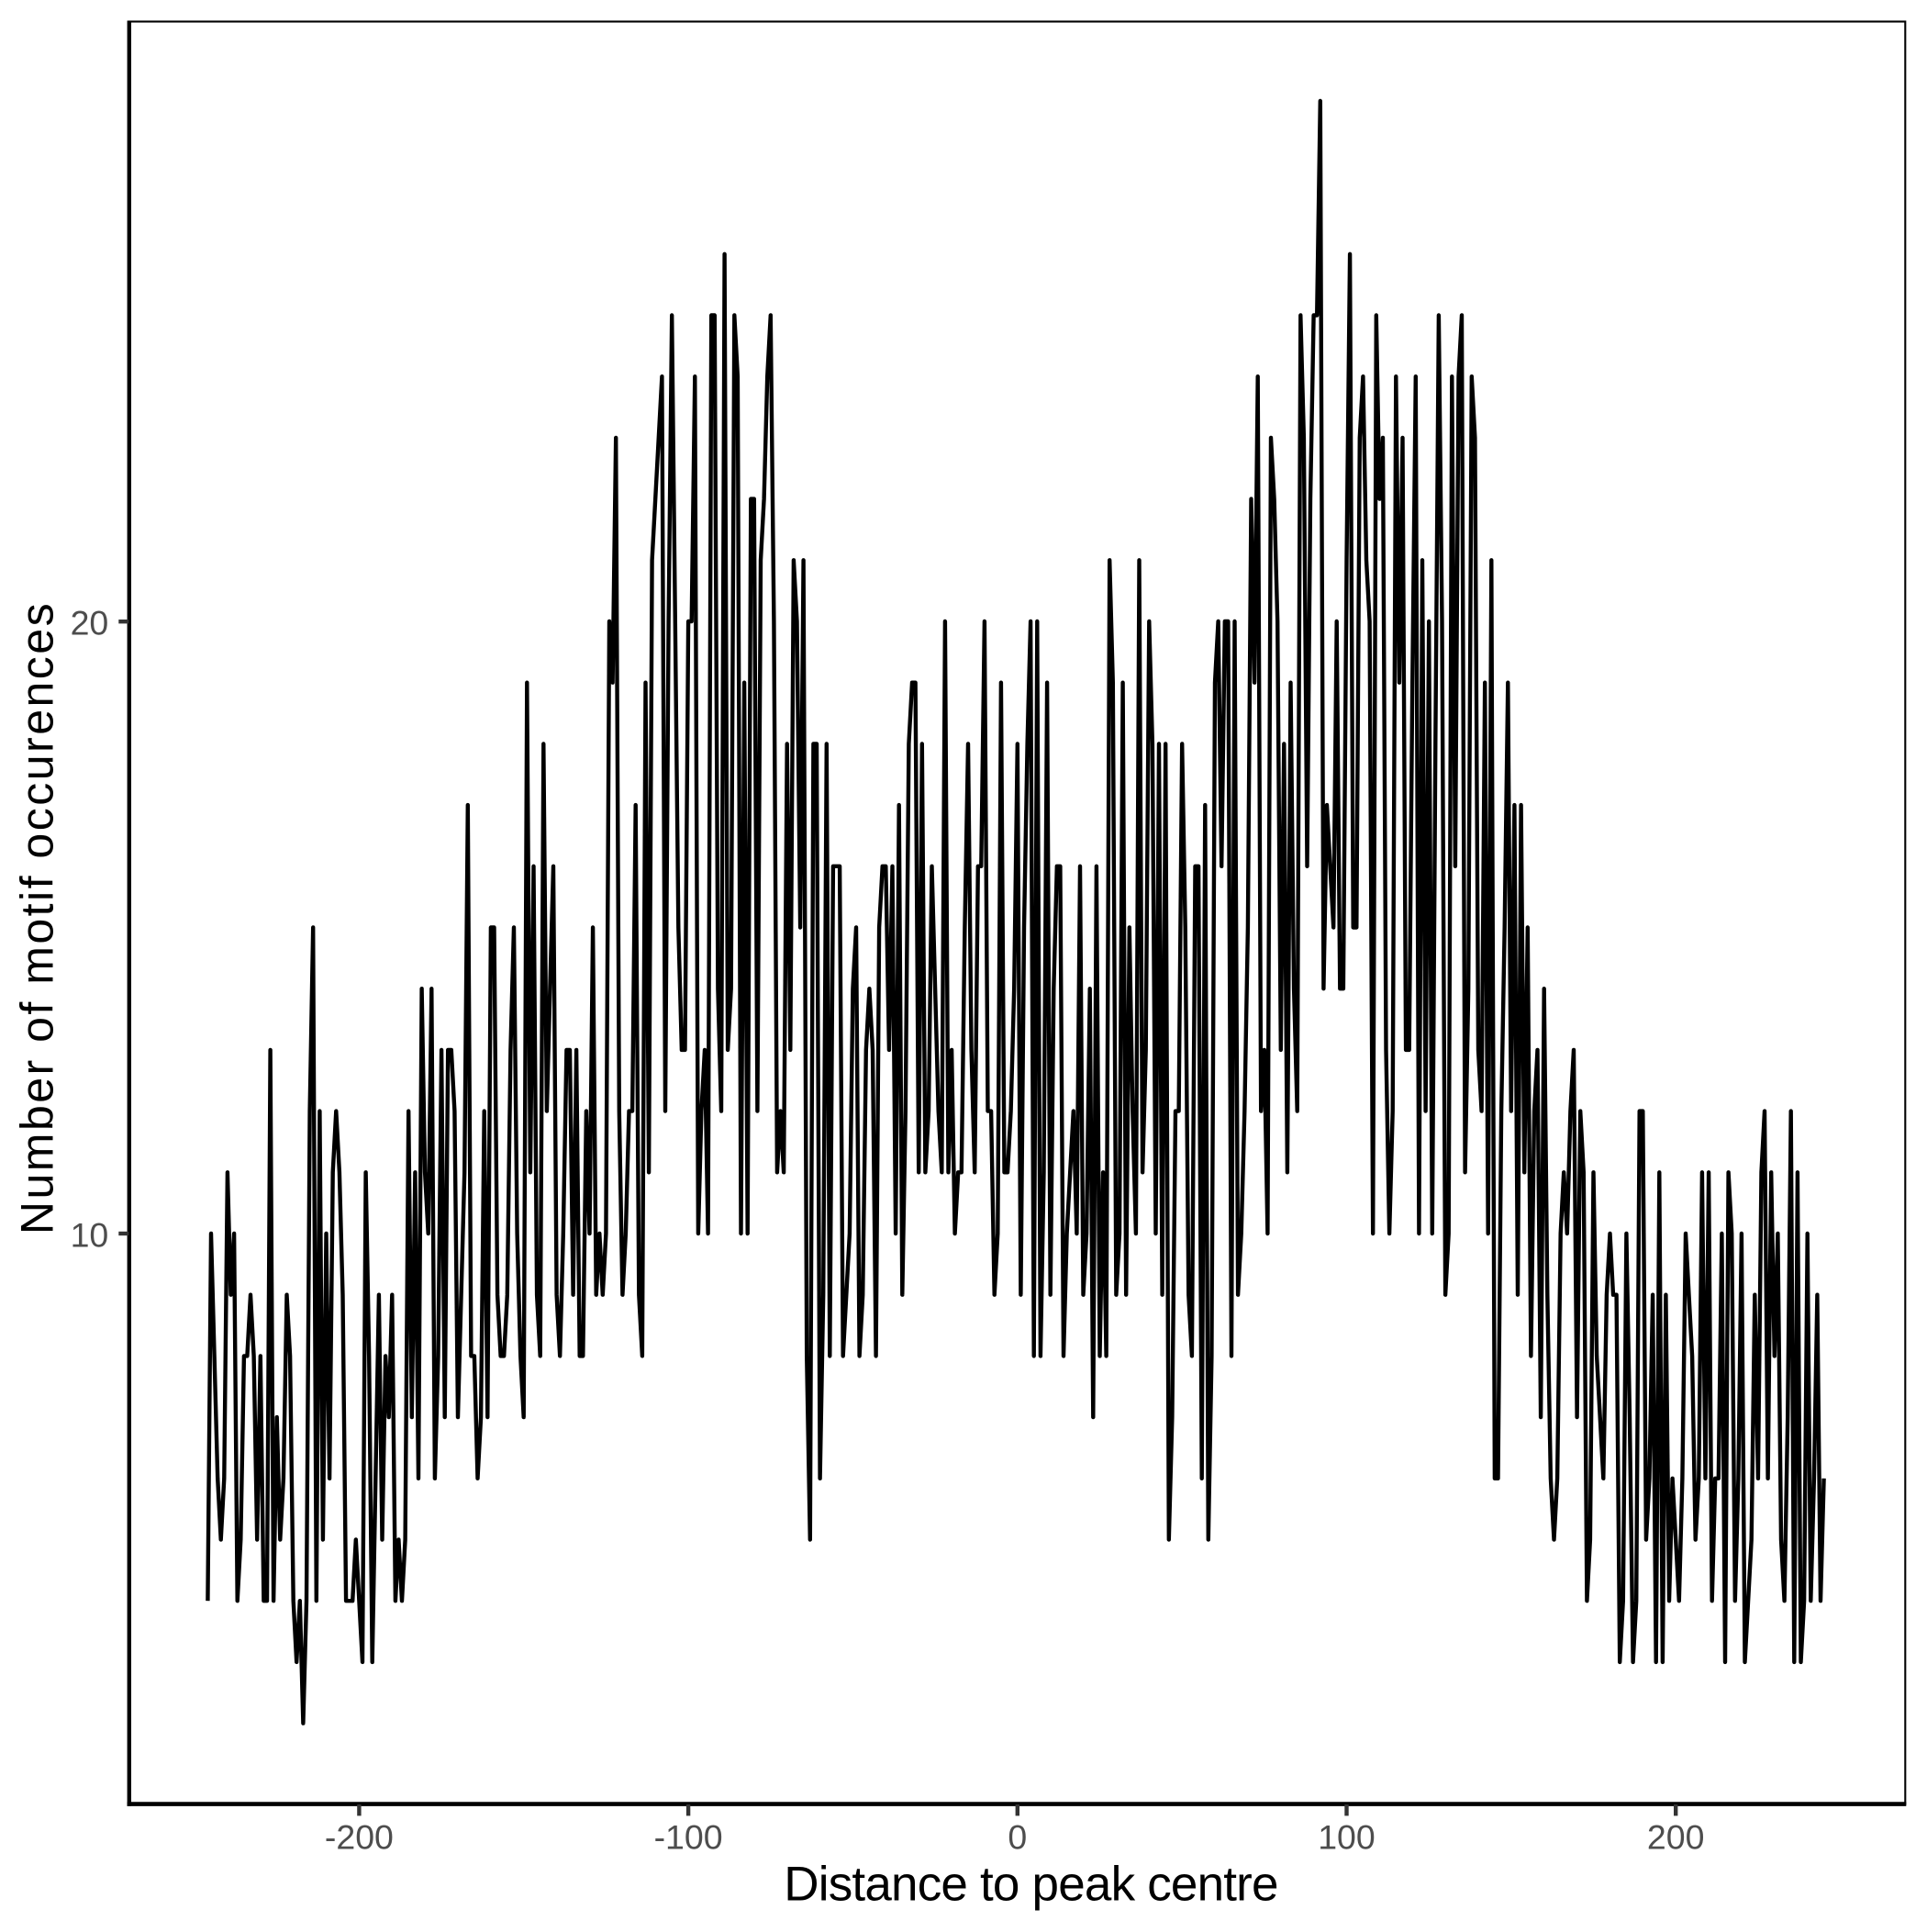  I want to click on svg-text: Distance to peak centre, so click(1030, 1884).